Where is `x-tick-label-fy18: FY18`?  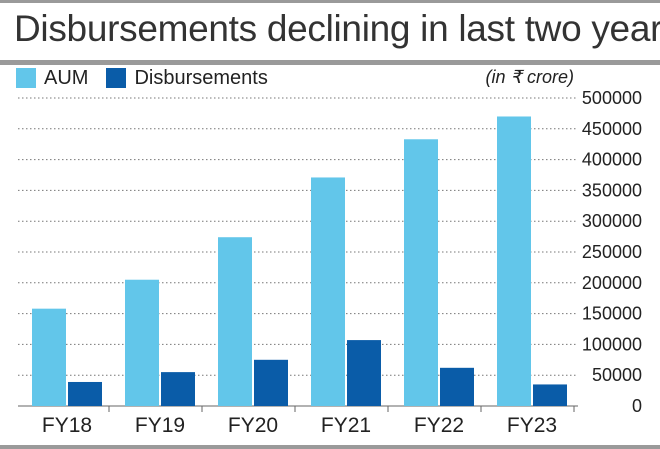
x-tick-label-fy18: FY18 is located at coordinates (67, 425).